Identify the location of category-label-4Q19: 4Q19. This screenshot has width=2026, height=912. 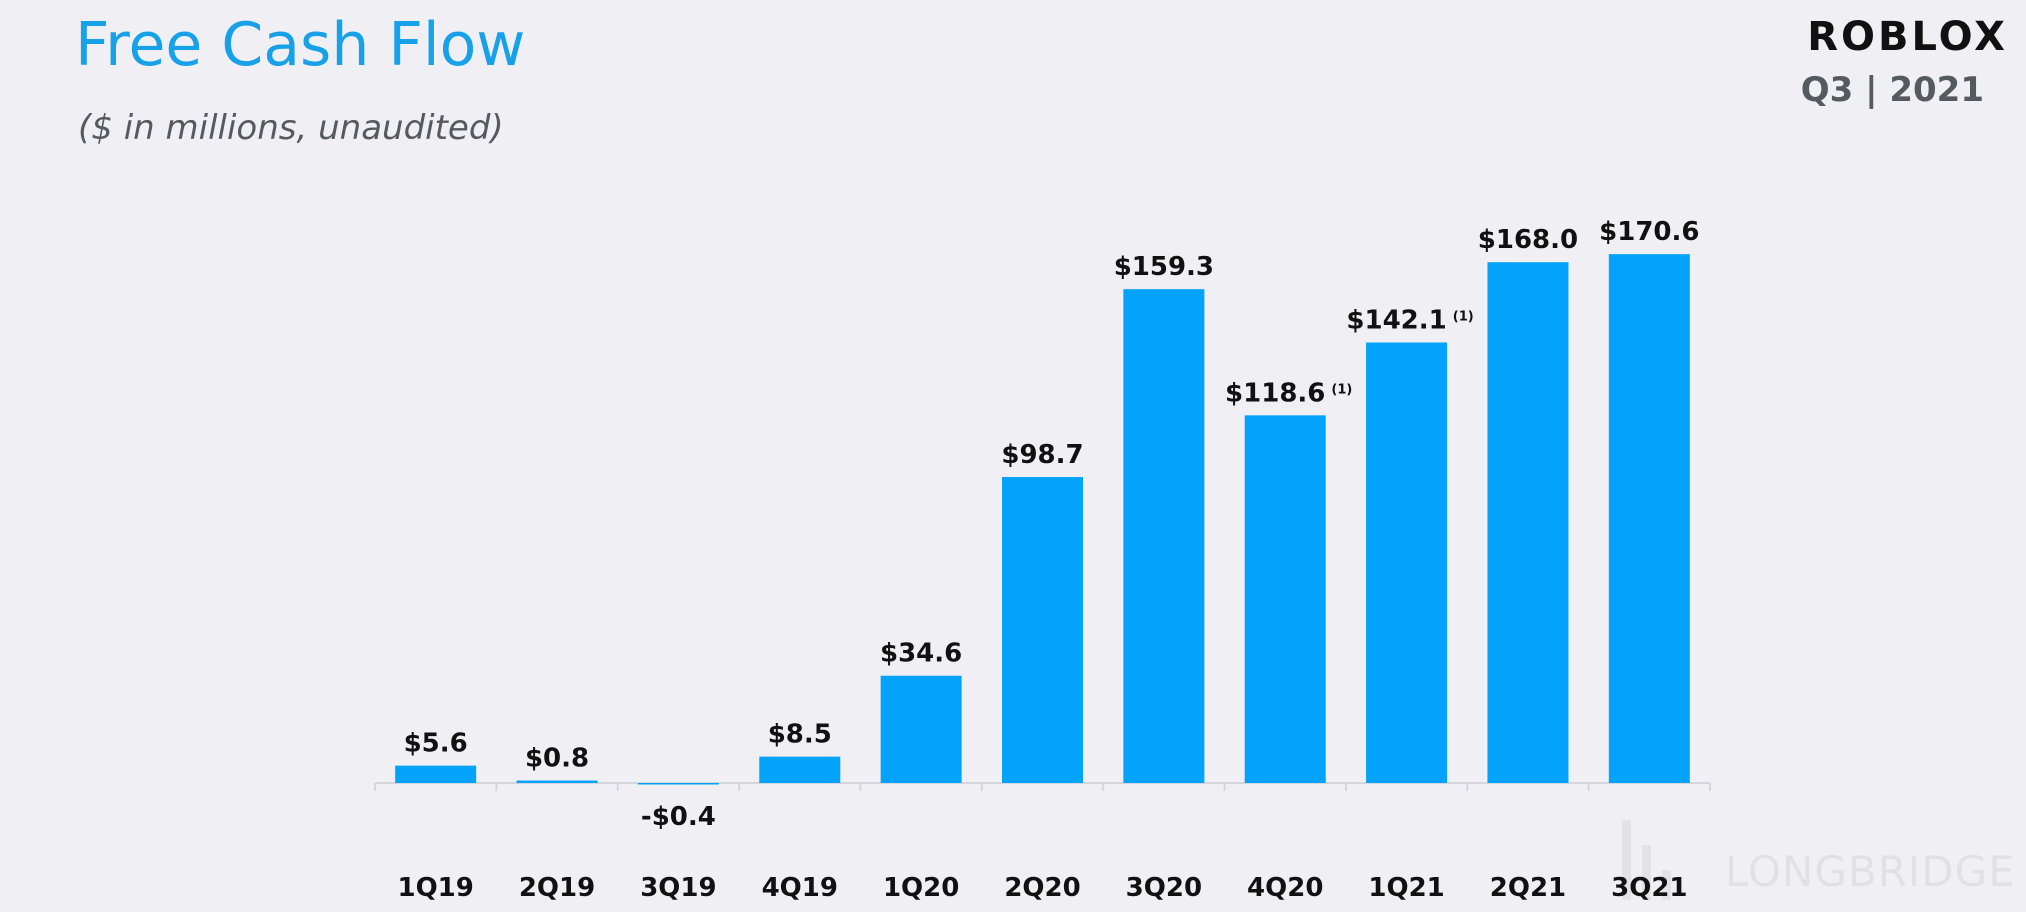
(800, 888).